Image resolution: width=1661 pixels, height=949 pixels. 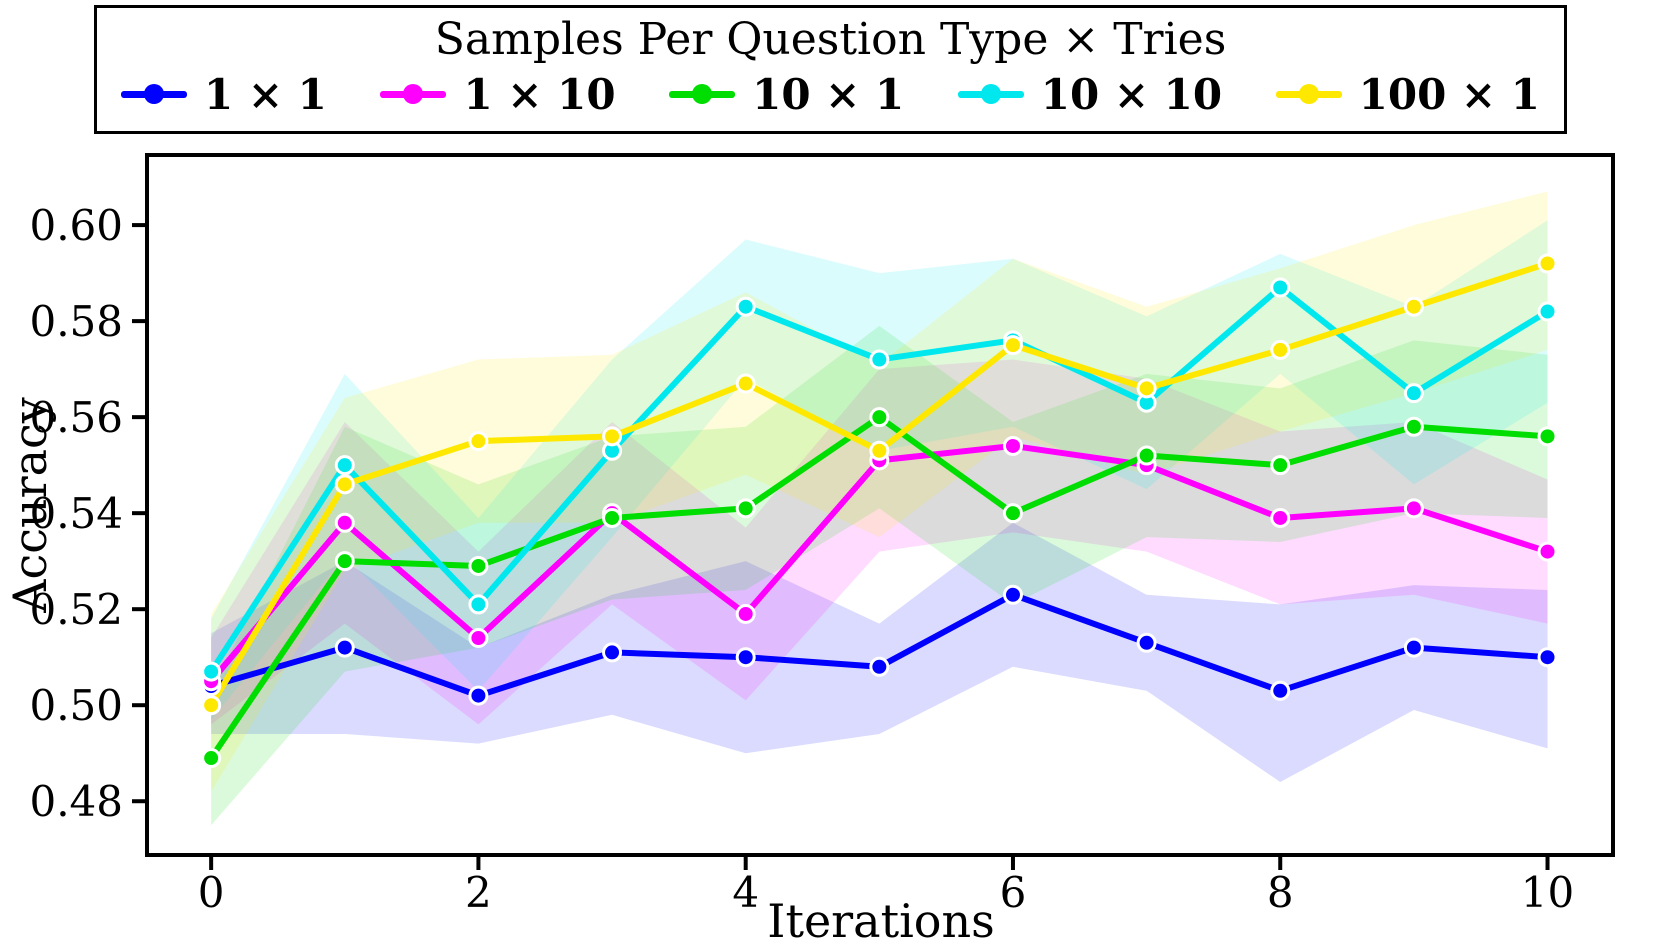 I want to click on y-tick-label: 0.54, so click(x=76, y=513).